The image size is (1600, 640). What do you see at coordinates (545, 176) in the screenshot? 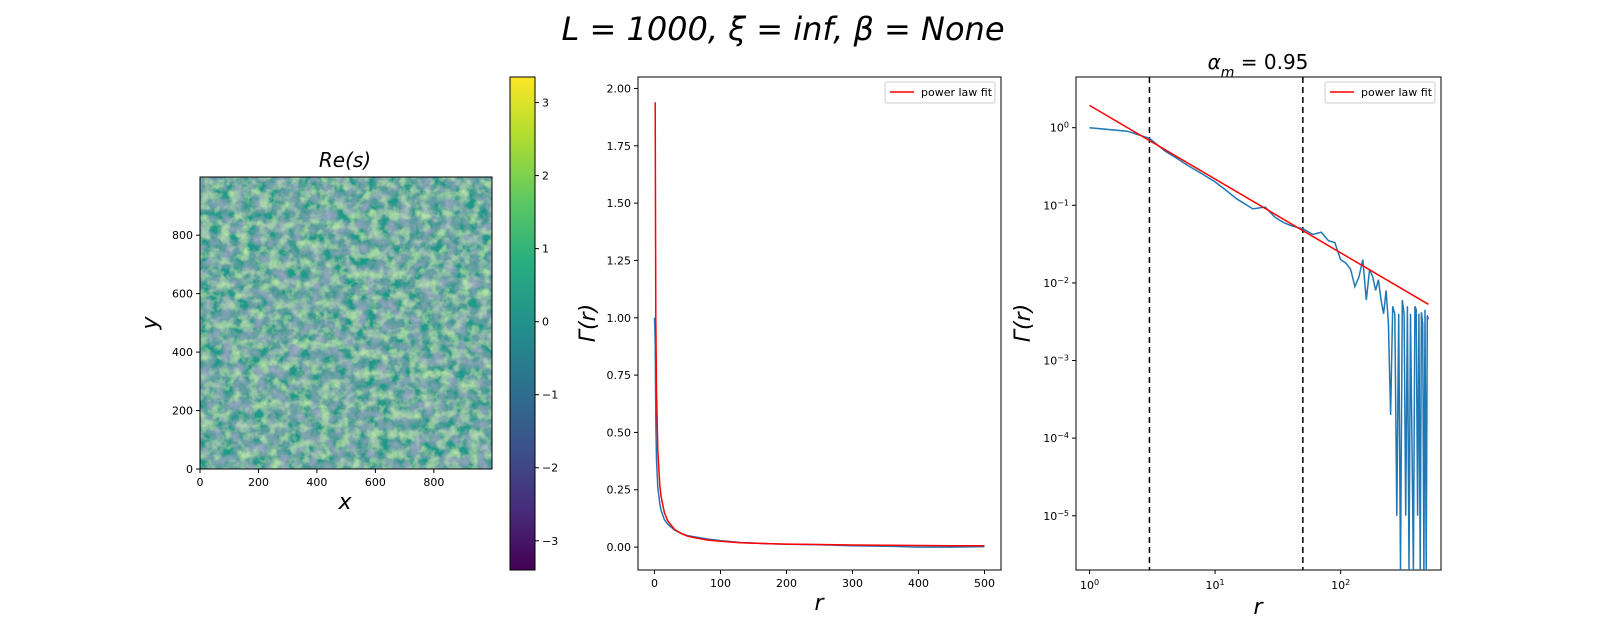
I see `colorbar-tick-label: 2` at bounding box center [545, 176].